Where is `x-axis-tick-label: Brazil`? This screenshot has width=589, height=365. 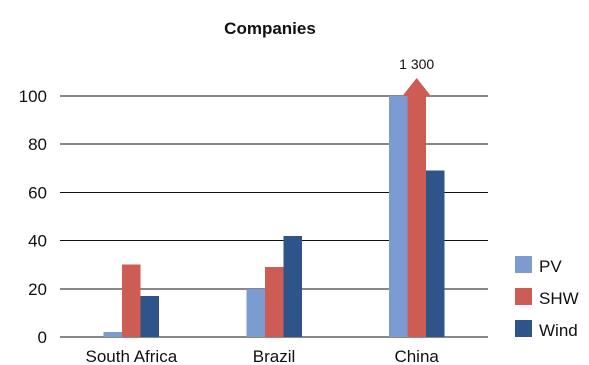 x-axis-tick-label: Brazil is located at coordinates (274, 356).